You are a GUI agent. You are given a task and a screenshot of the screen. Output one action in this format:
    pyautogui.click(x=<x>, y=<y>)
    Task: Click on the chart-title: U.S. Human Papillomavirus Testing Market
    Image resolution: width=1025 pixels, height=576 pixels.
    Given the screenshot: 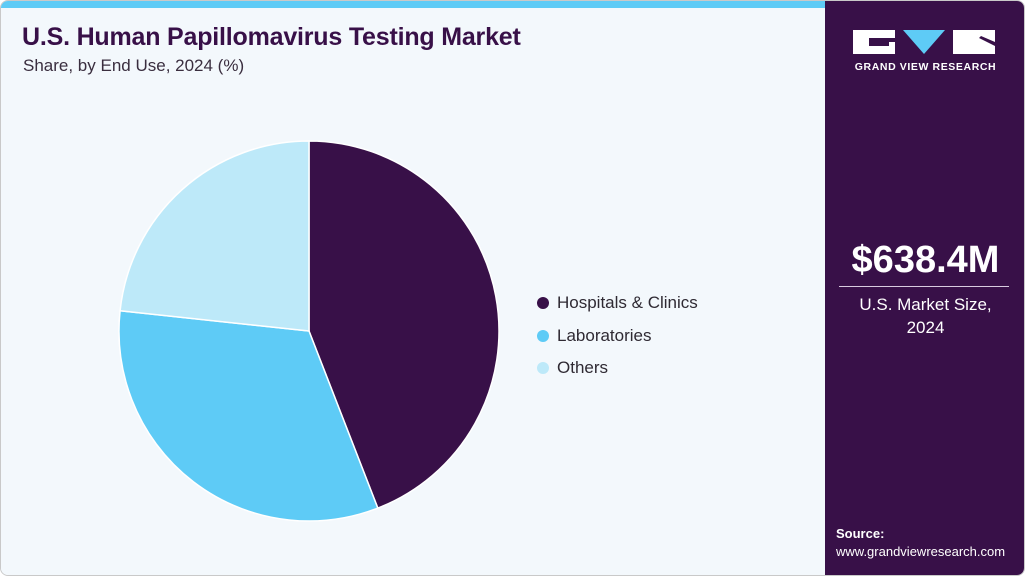 What is the action you would take?
    pyautogui.click(x=271, y=37)
    